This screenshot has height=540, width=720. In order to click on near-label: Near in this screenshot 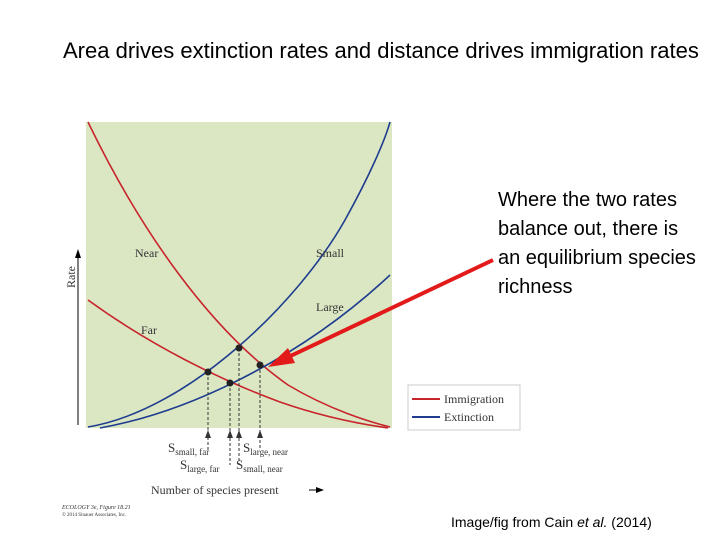, I will do `click(146, 253)`.